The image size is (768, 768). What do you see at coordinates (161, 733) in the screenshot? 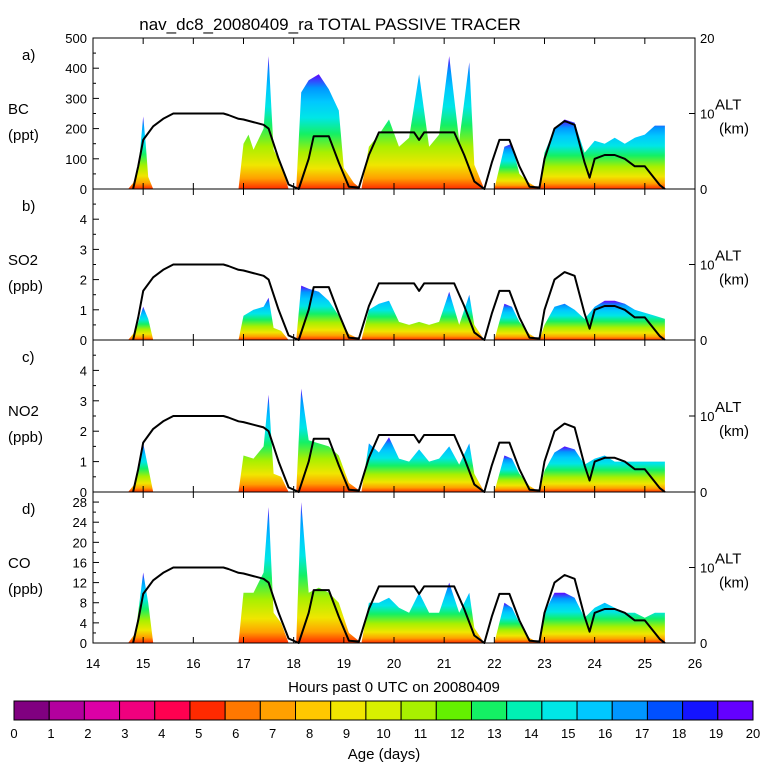
I see `colorbar-tick-label: 4` at bounding box center [161, 733].